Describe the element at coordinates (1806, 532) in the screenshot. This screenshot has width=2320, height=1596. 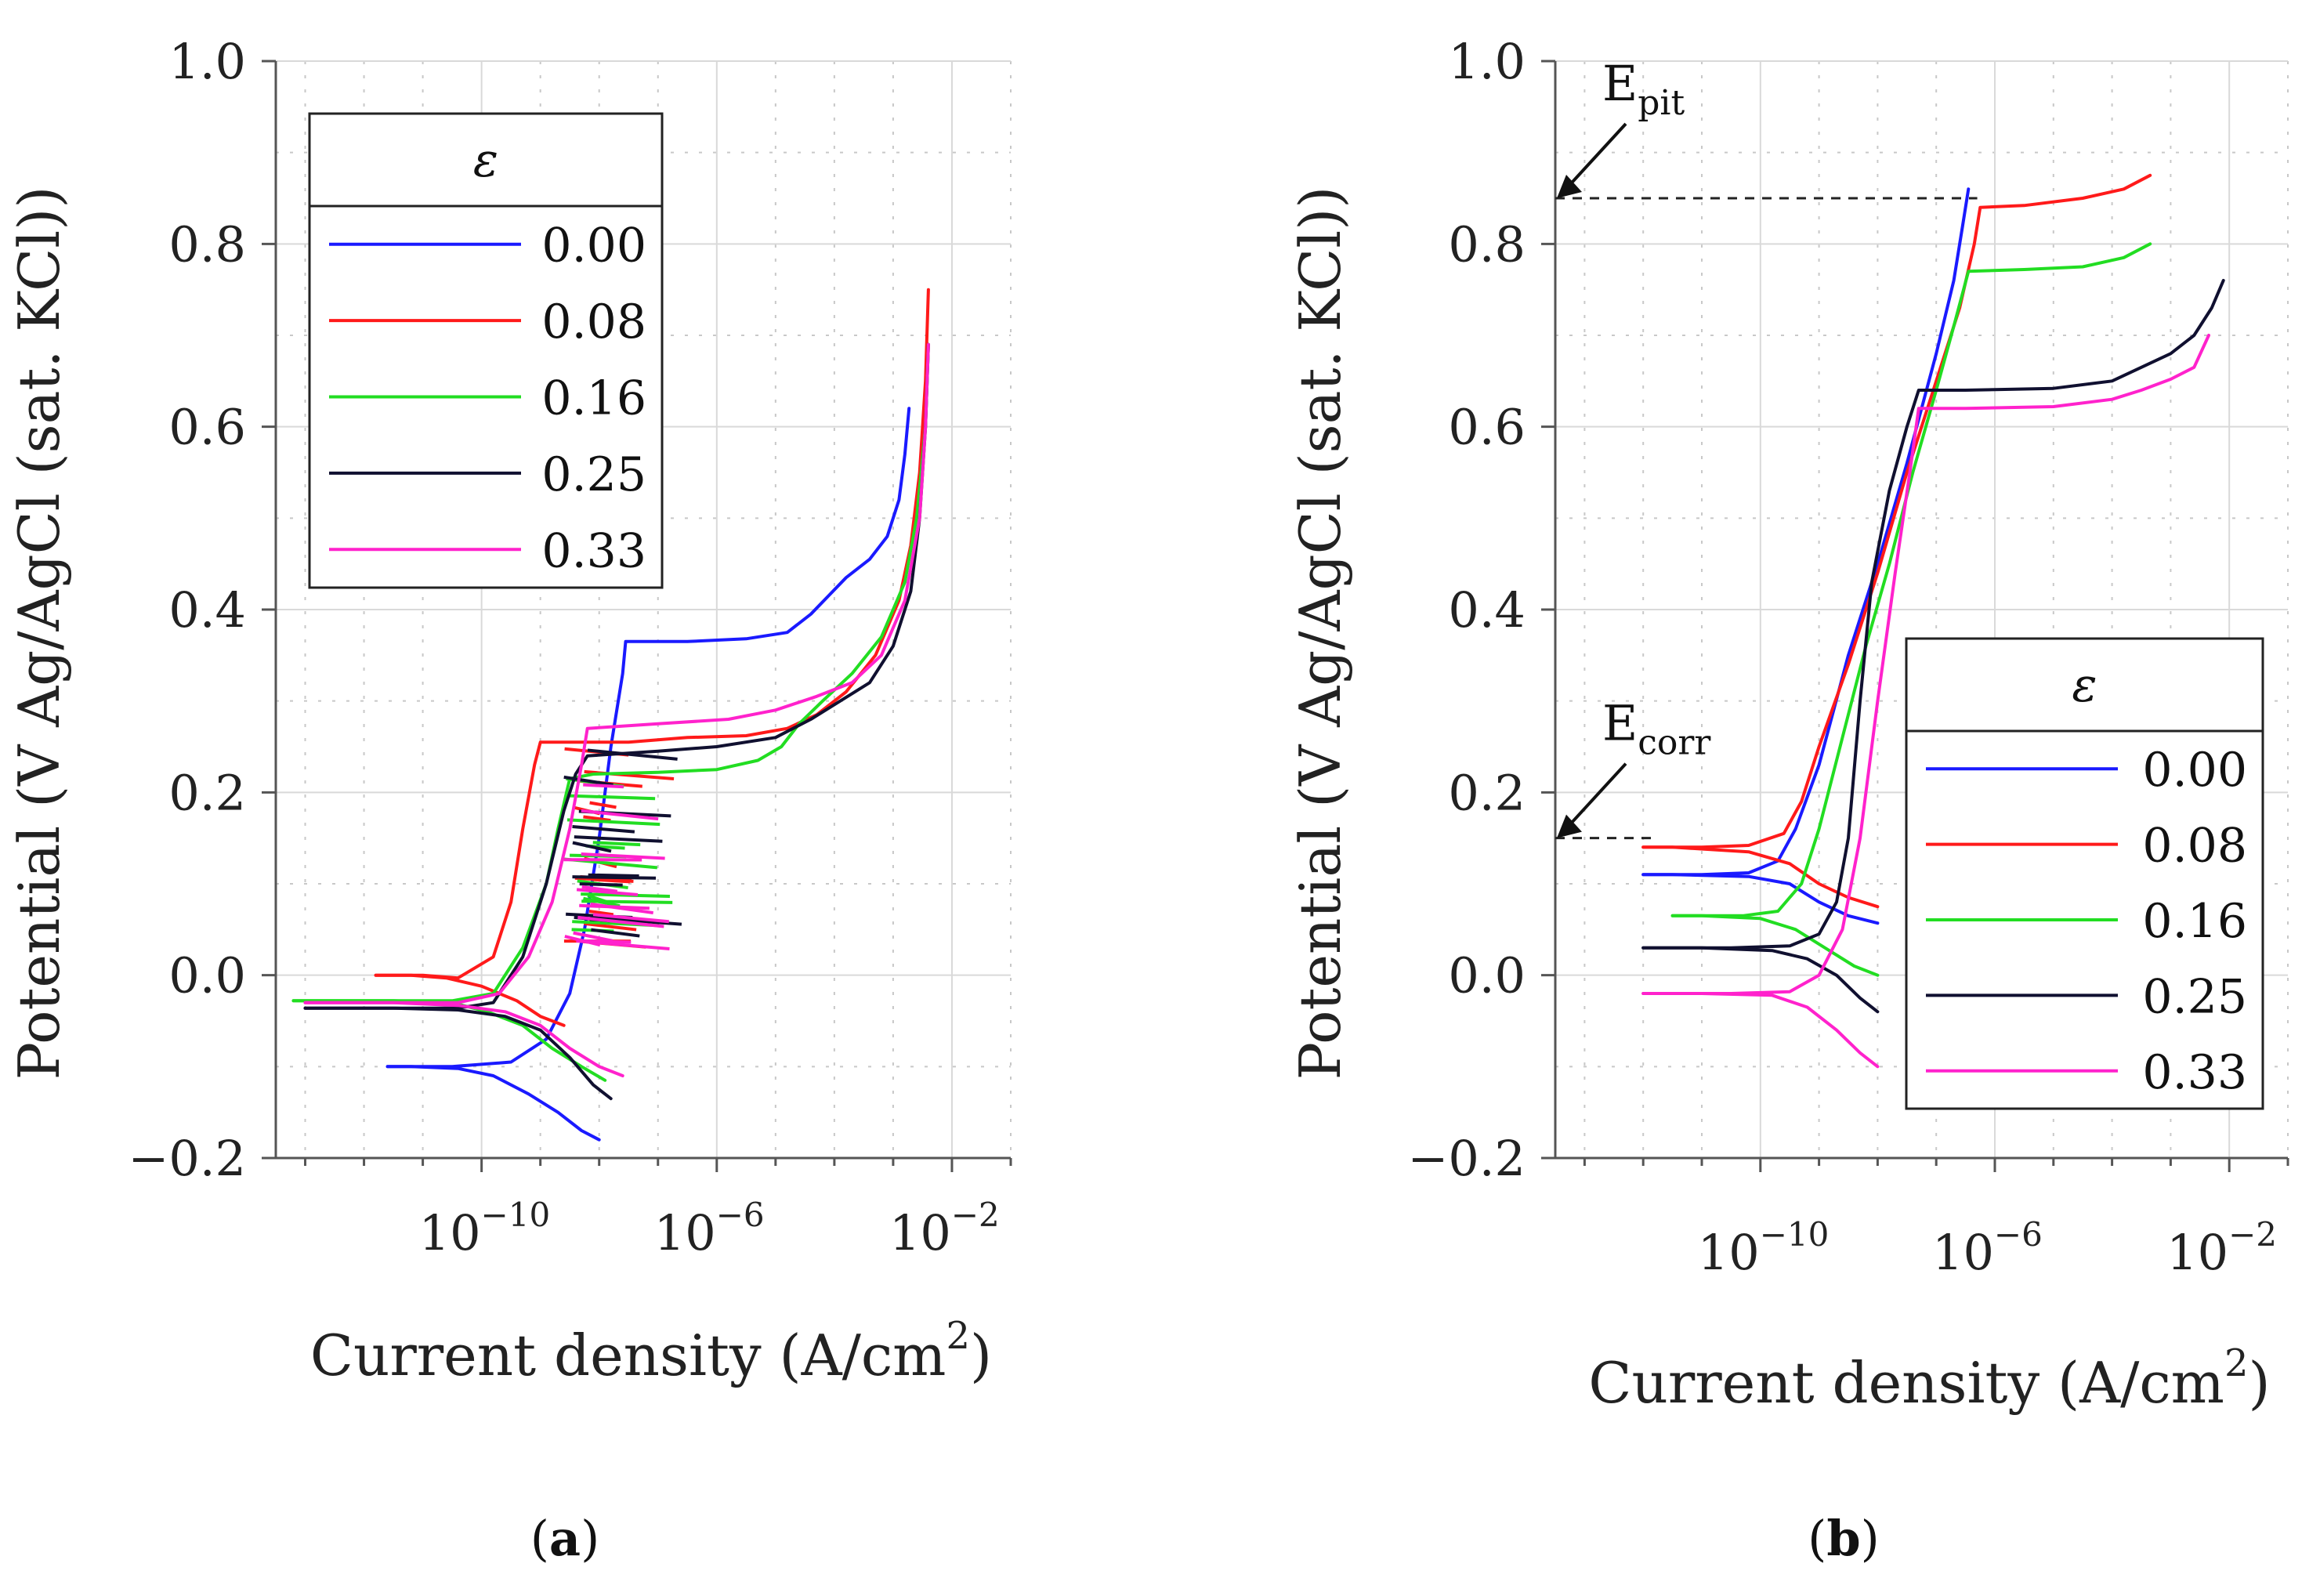
I see `series-line-0.00-anodic` at that location.